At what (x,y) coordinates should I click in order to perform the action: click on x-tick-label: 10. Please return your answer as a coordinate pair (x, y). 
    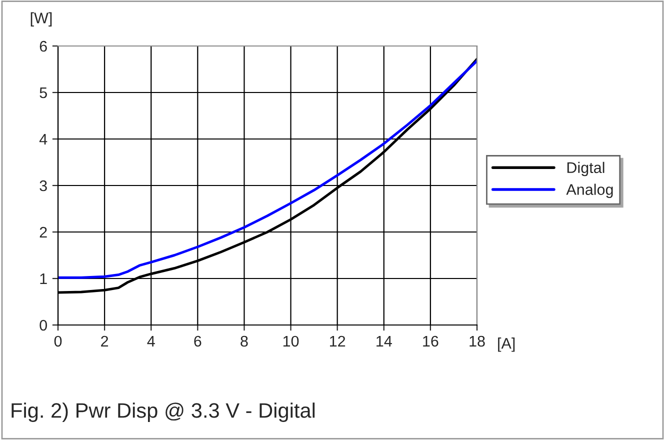
    Looking at the image, I should click on (291, 341).